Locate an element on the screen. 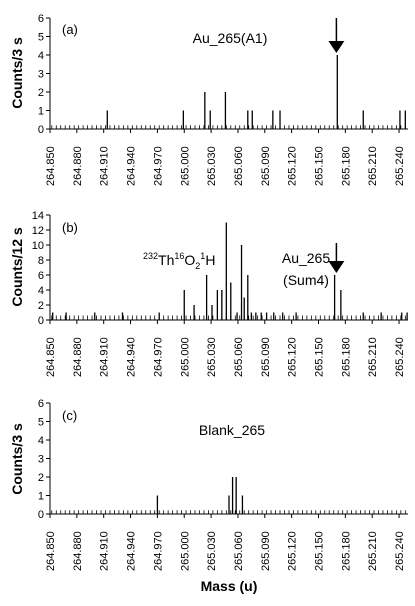 The width and height of the screenshot is (415, 606). panel-label: (c) is located at coordinates (69, 415).